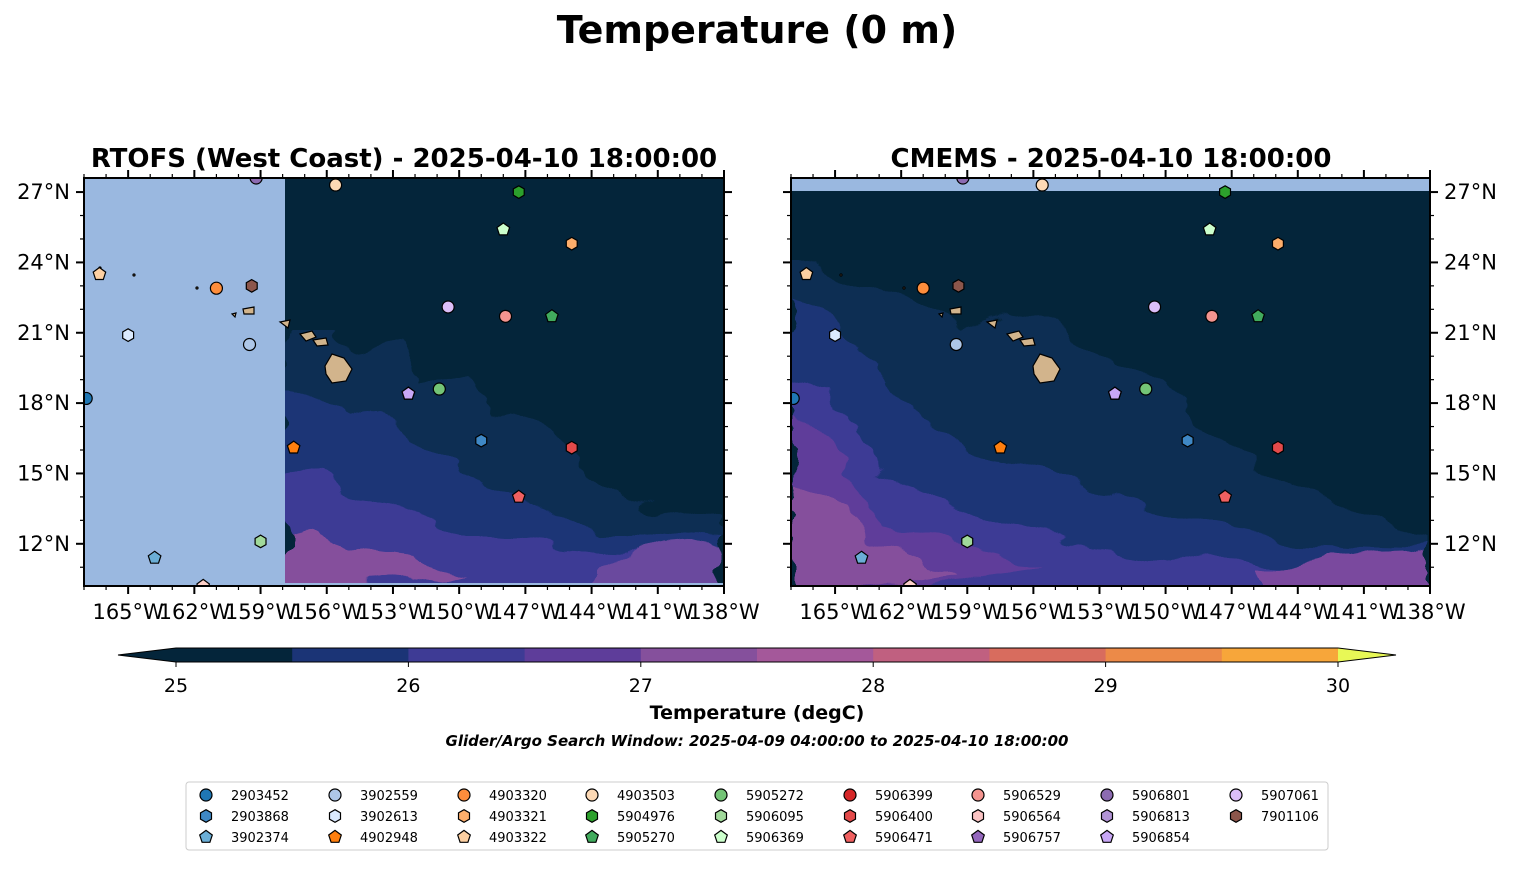 The width and height of the screenshot is (1514, 889). What do you see at coordinates (260, 838) in the screenshot?
I see `legend-label: 3902374` at bounding box center [260, 838].